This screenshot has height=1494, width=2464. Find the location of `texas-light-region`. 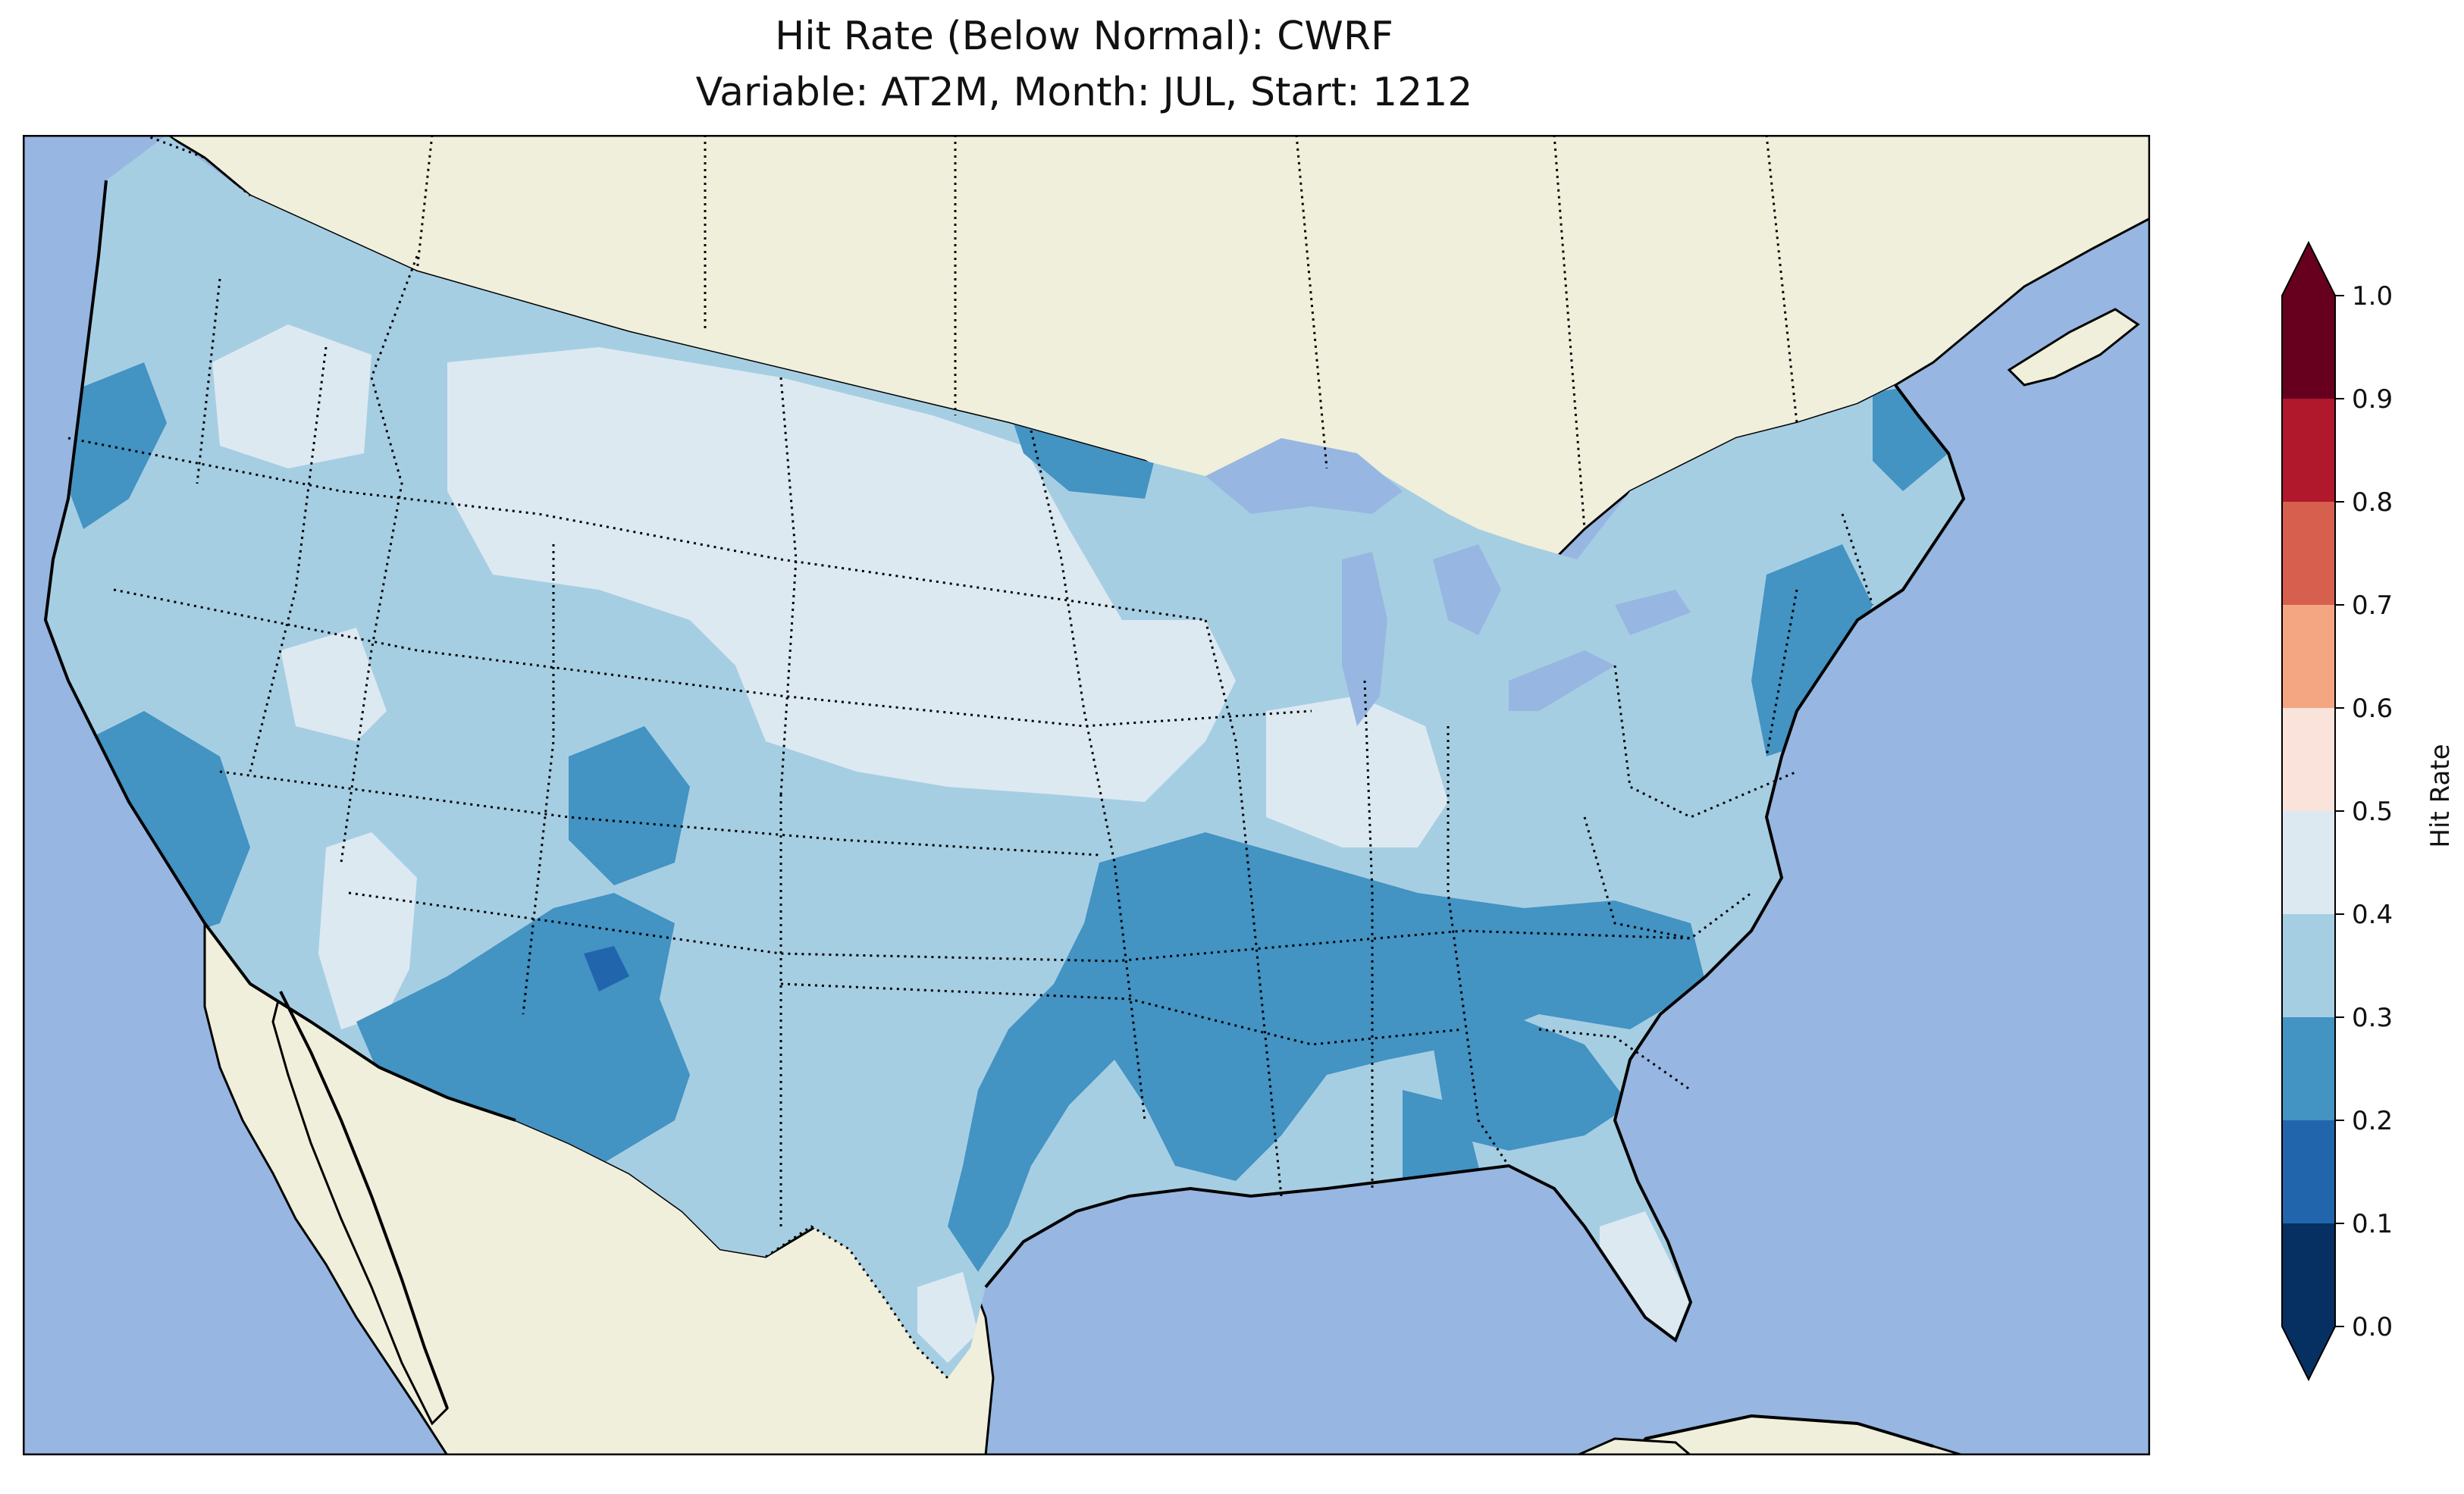

texas-light-region is located at coordinates (947, 1317).